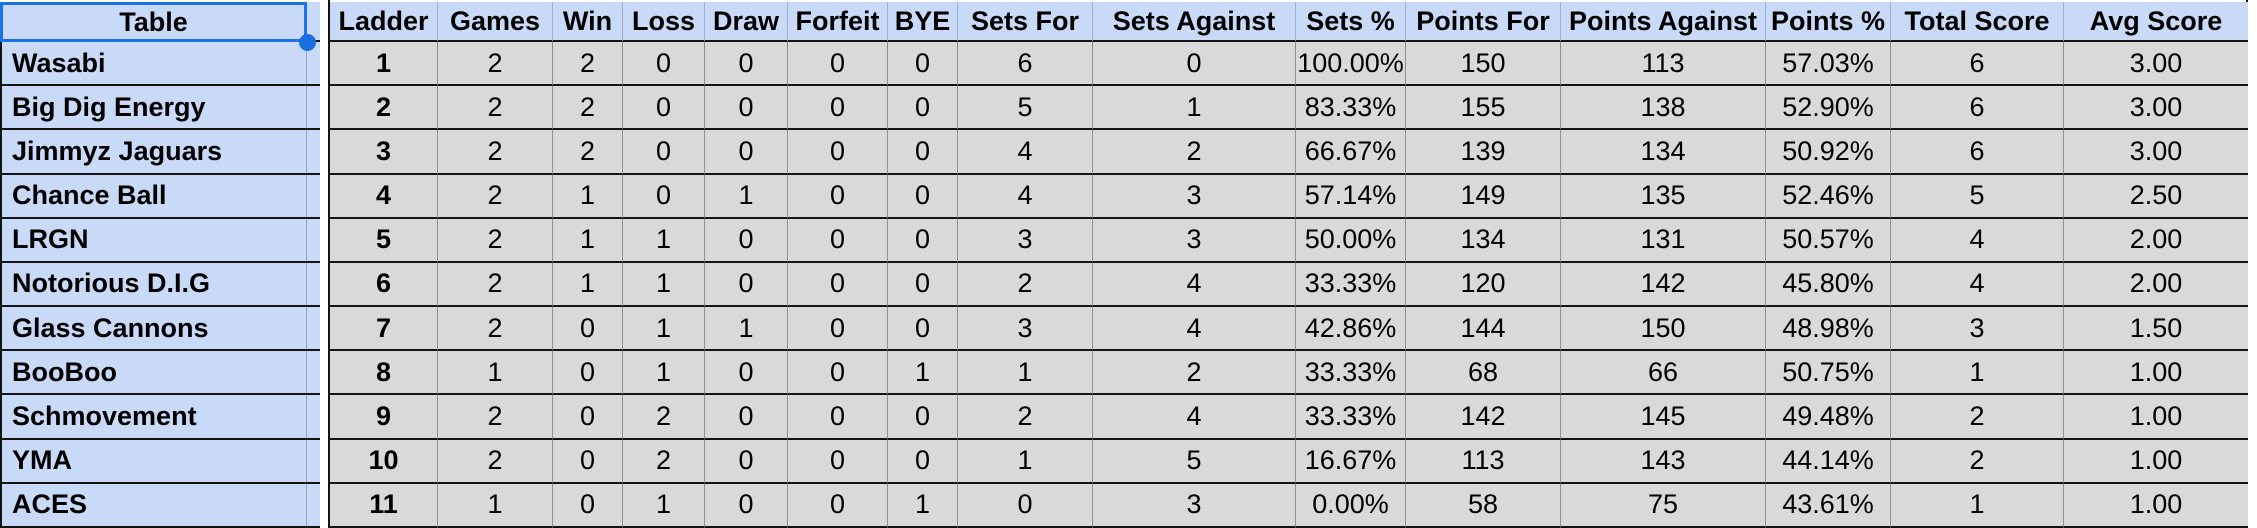 The height and width of the screenshot is (528, 2257). Describe the element at coordinates (1662, 22) in the screenshot. I see `column-header-points-against: Points Against` at that location.